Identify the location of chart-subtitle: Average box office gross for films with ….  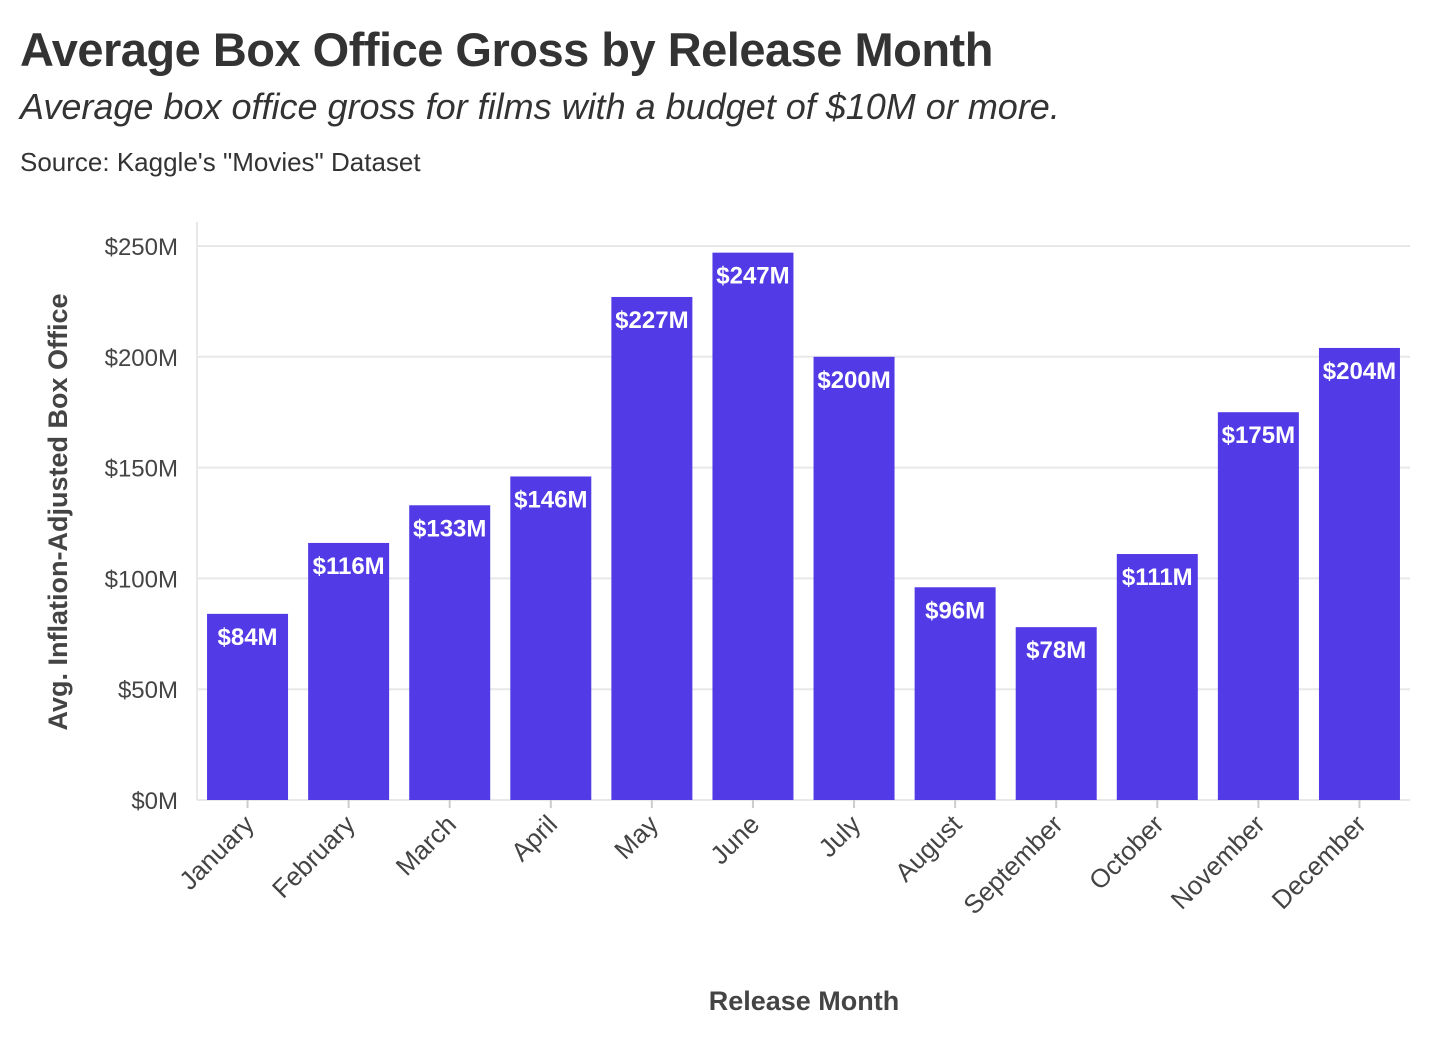
(540, 106).